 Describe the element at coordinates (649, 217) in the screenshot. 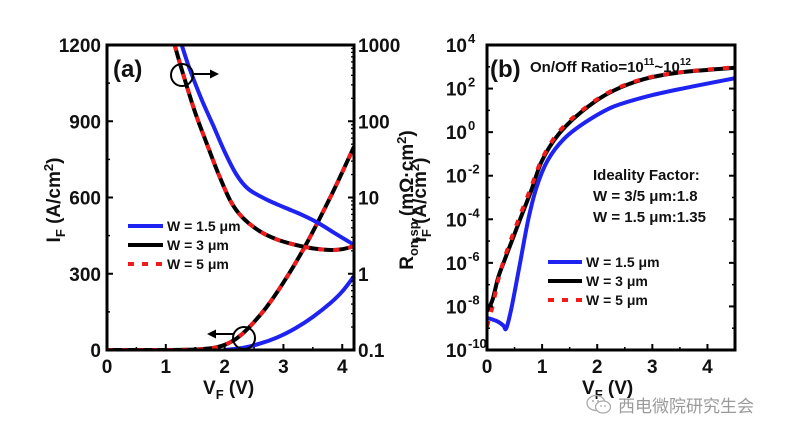

I see `ideality-factor-w15: W = 1.5 μm:1.35` at that location.